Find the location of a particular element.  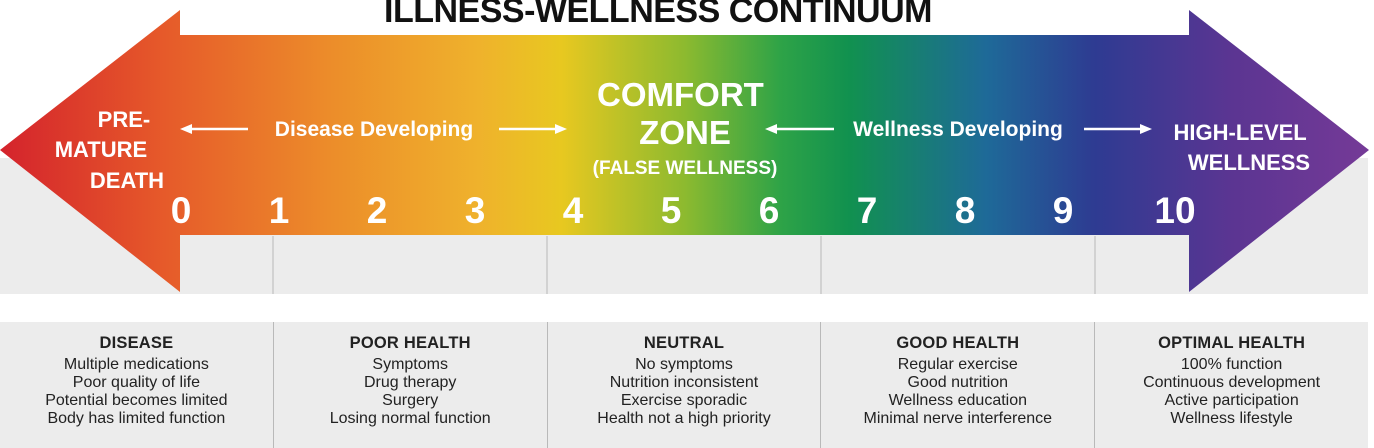

panel-line: Minimal nerve interference is located at coordinates (958, 418).